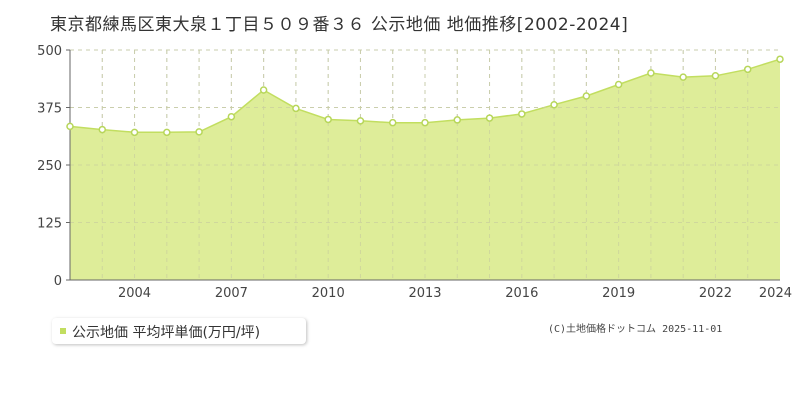 This screenshot has width=800, height=400. I want to click on x-tick-label: 2024, so click(775, 293).